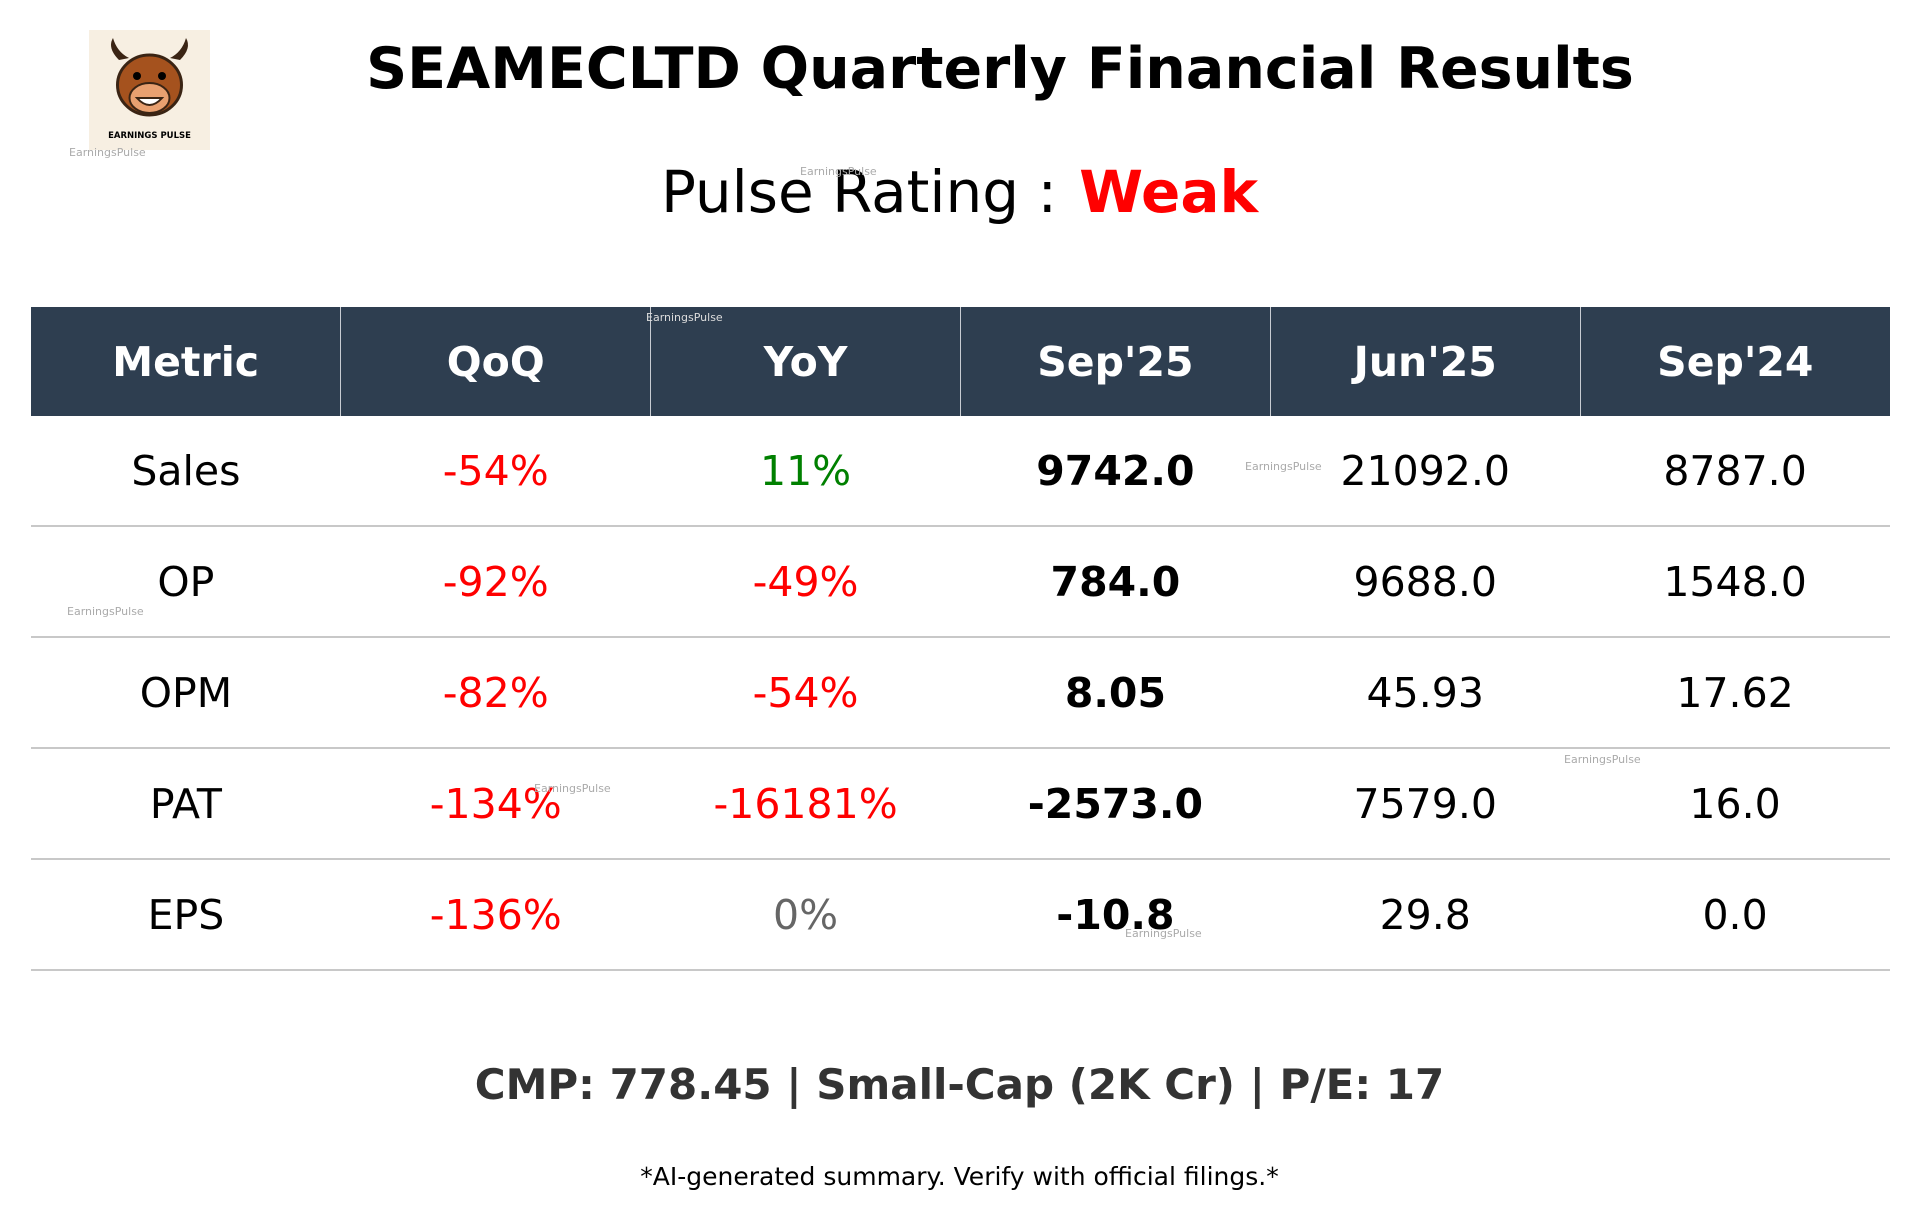  What do you see at coordinates (1735, 582) in the screenshot?
I see `table-cell: 1548.0` at bounding box center [1735, 582].